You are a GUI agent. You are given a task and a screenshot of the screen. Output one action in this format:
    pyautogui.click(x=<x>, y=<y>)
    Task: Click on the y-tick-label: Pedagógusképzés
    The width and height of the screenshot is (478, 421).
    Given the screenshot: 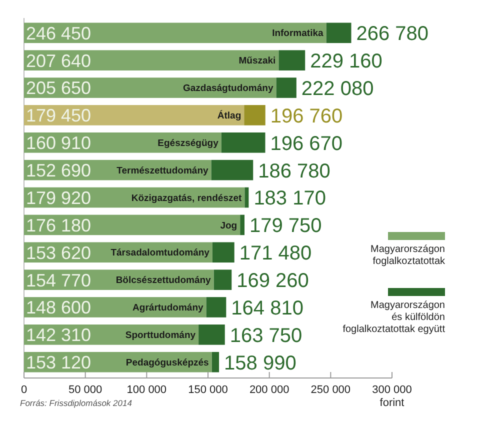 What is the action you would take?
    pyautogui.click(x=167, y=362)
    